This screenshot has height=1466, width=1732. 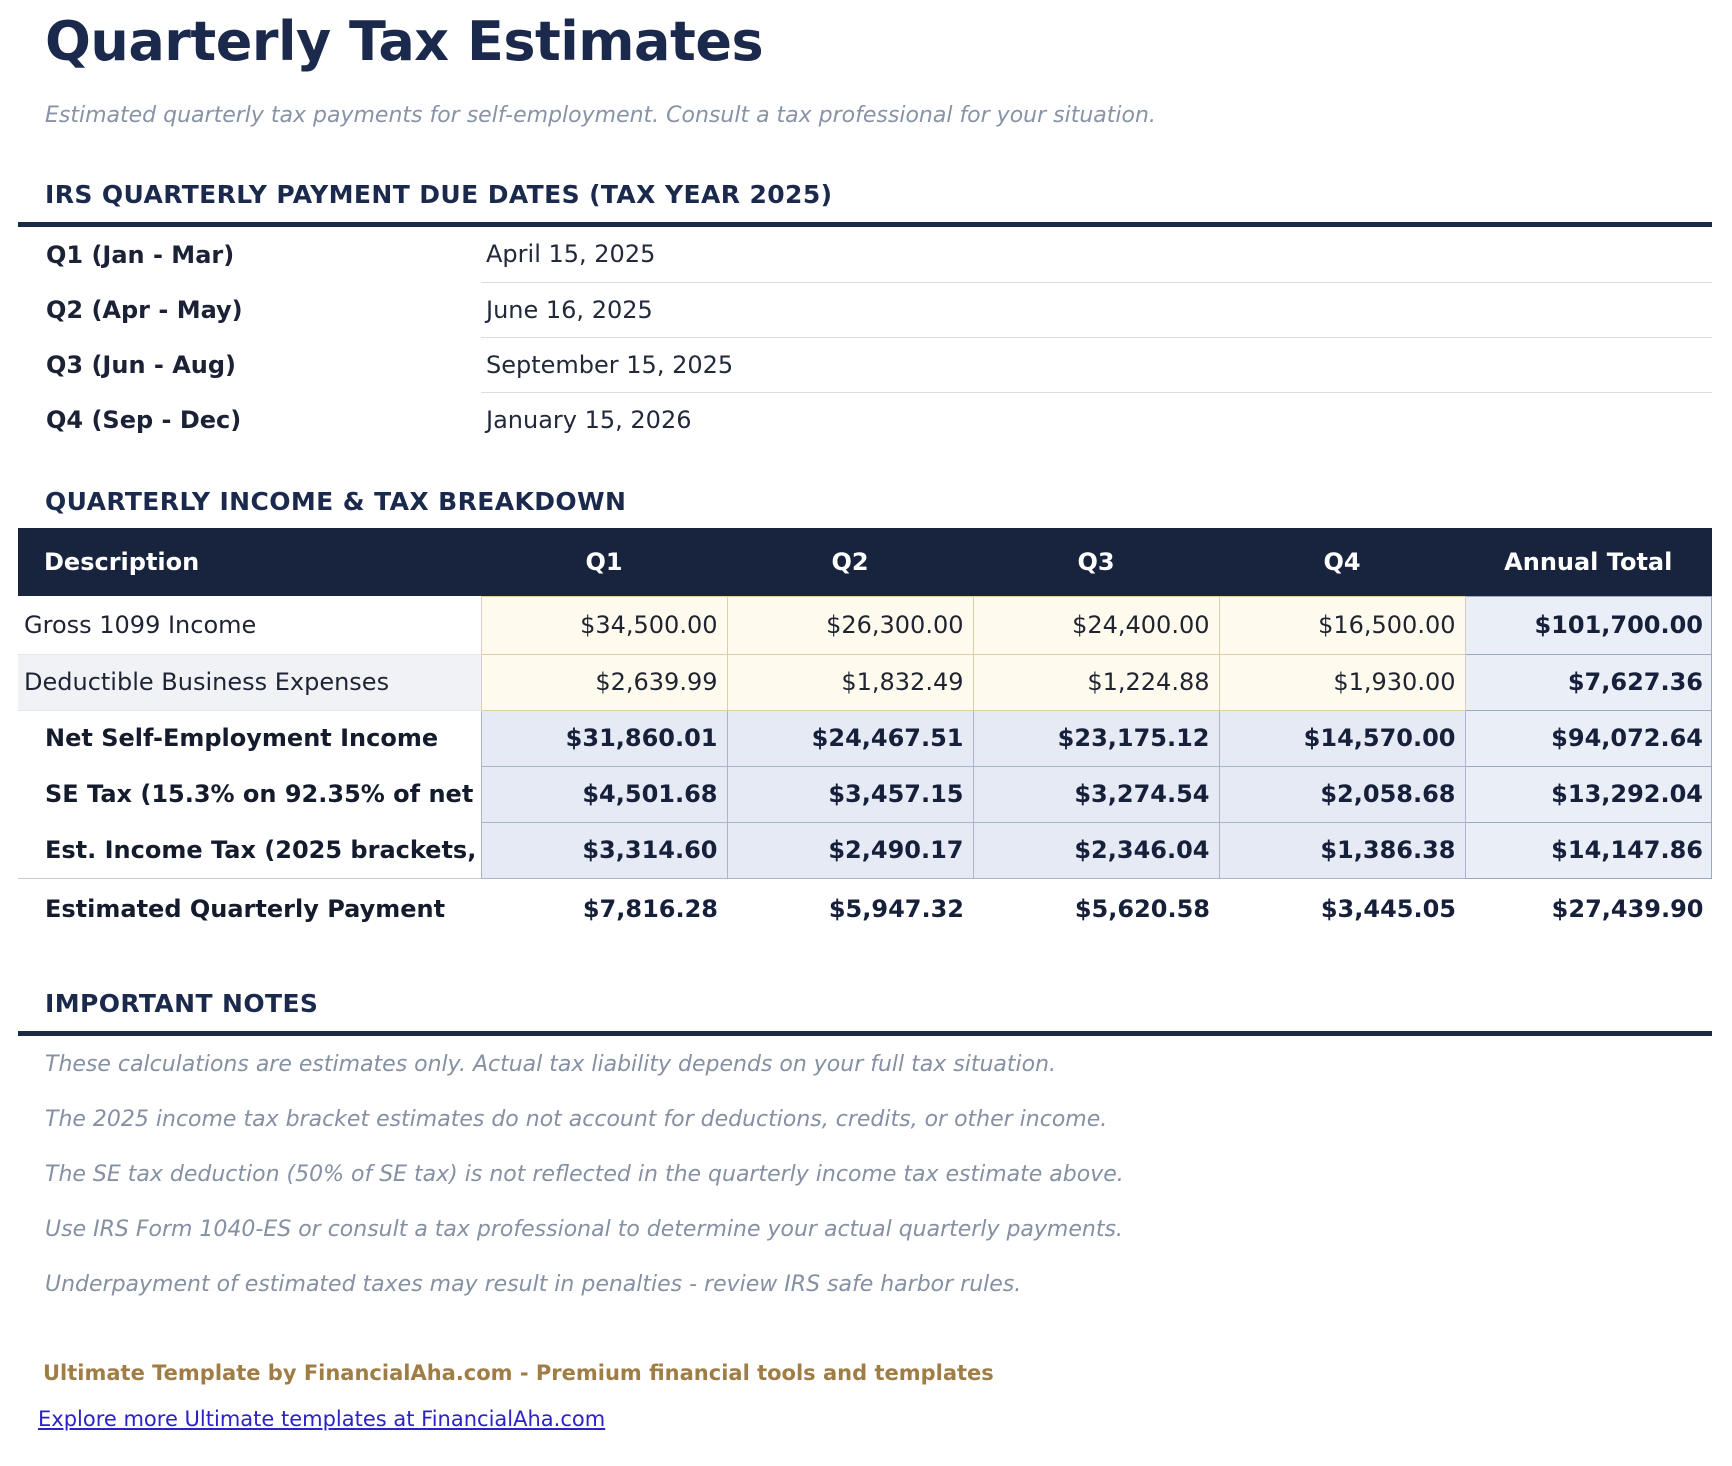 I want to click on cell-q2: $5,947.32, so click(x=850, y=908).